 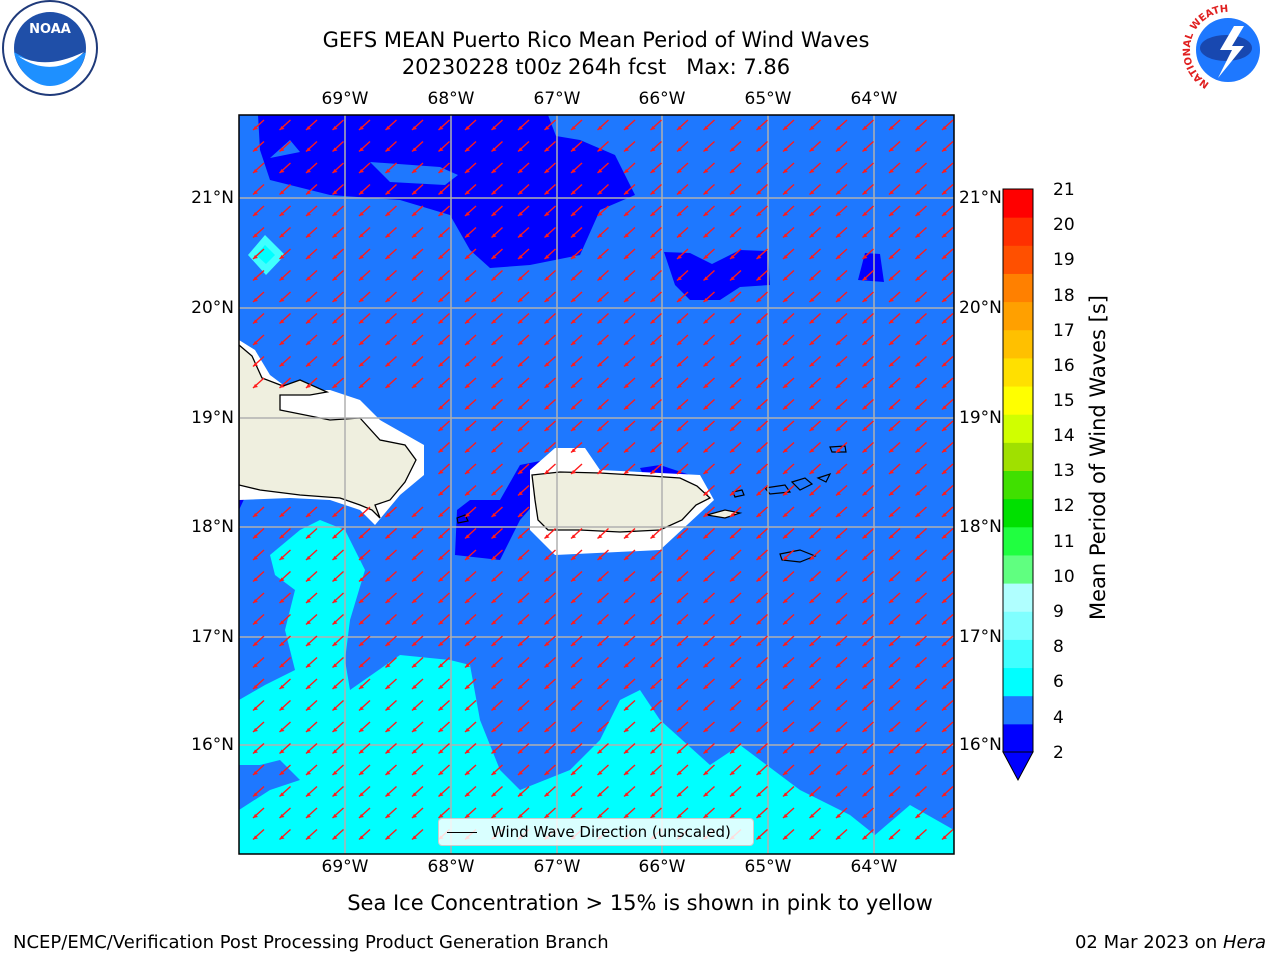 I want to click on colorbar-tick-label: 4, so click(x=1058, y=718).